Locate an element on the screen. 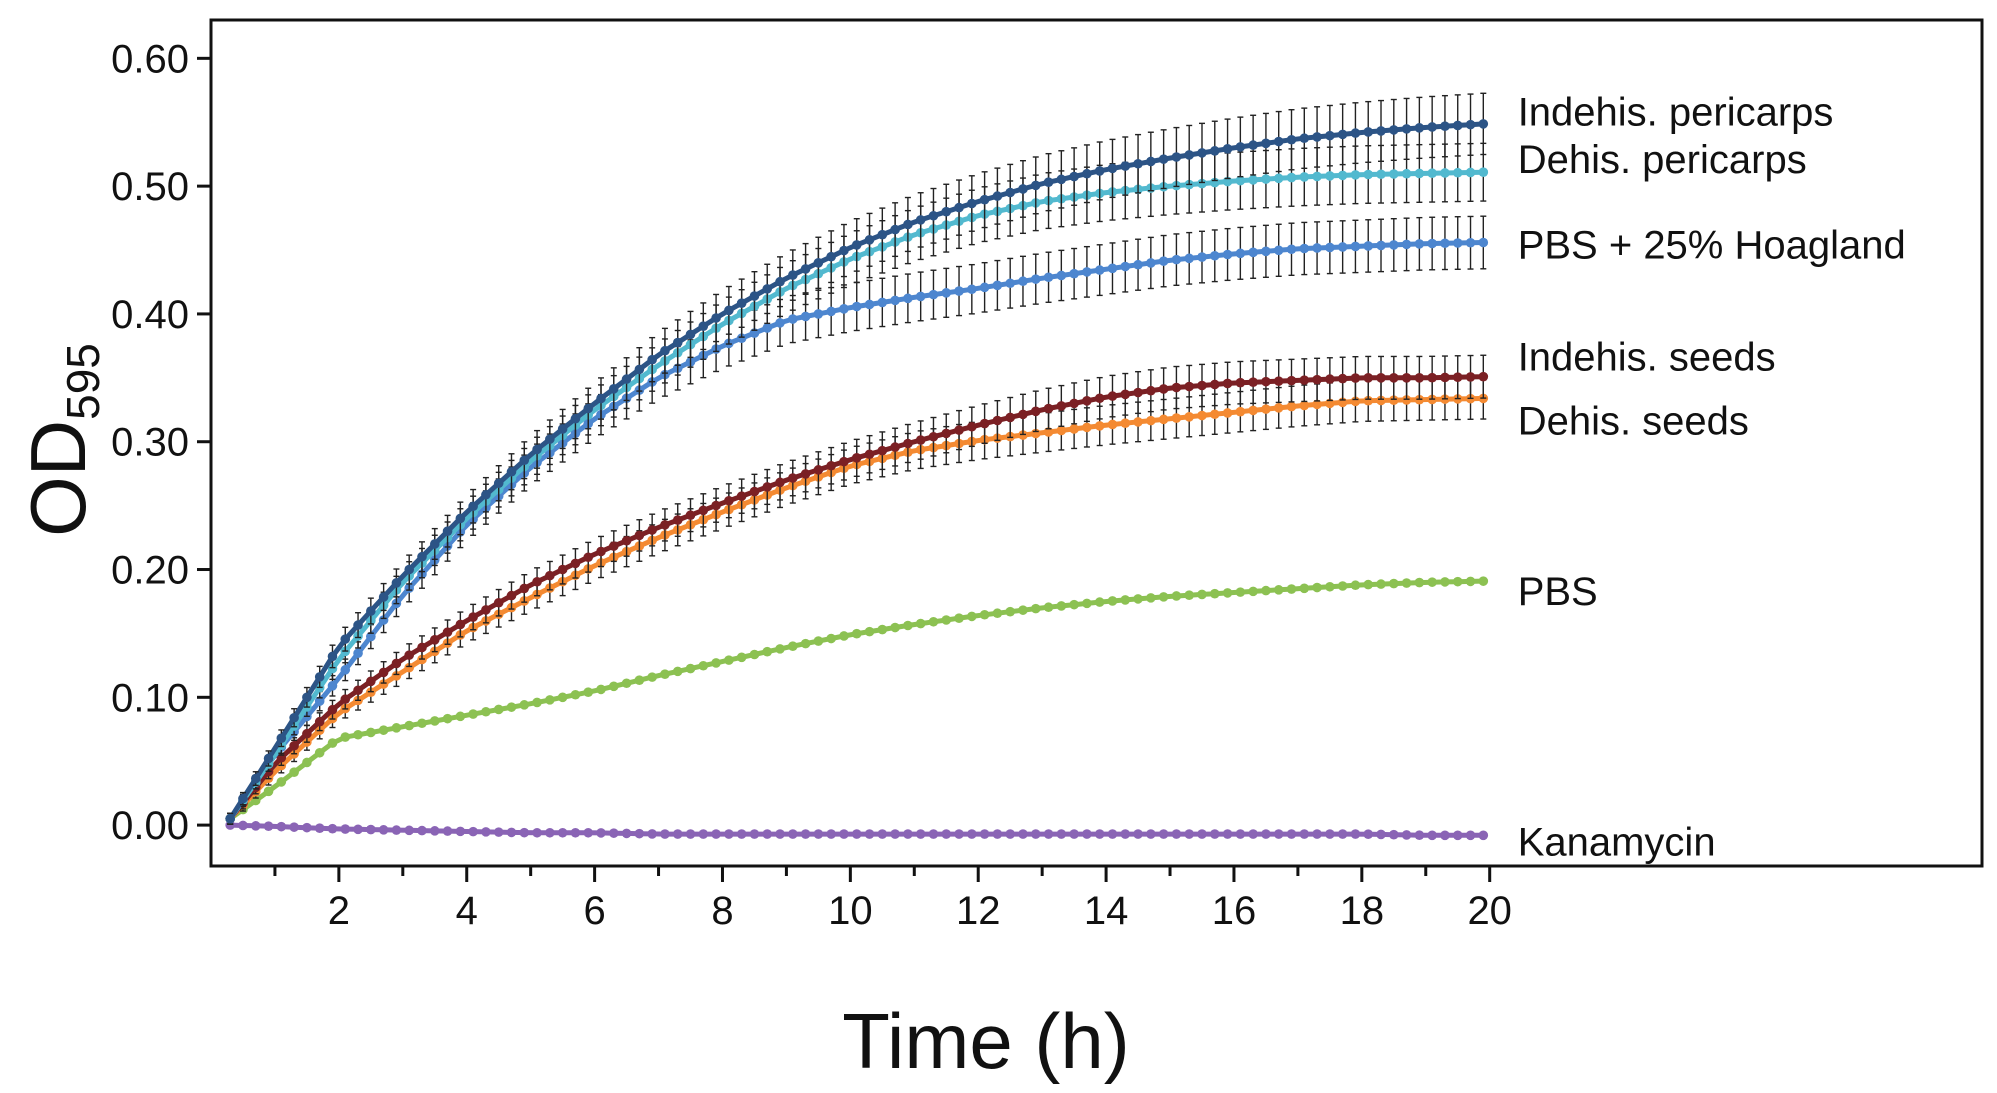 This screenshot has height=1093, width=1997. y-tick-label: 0.40 is located at coordinates (150, 315).